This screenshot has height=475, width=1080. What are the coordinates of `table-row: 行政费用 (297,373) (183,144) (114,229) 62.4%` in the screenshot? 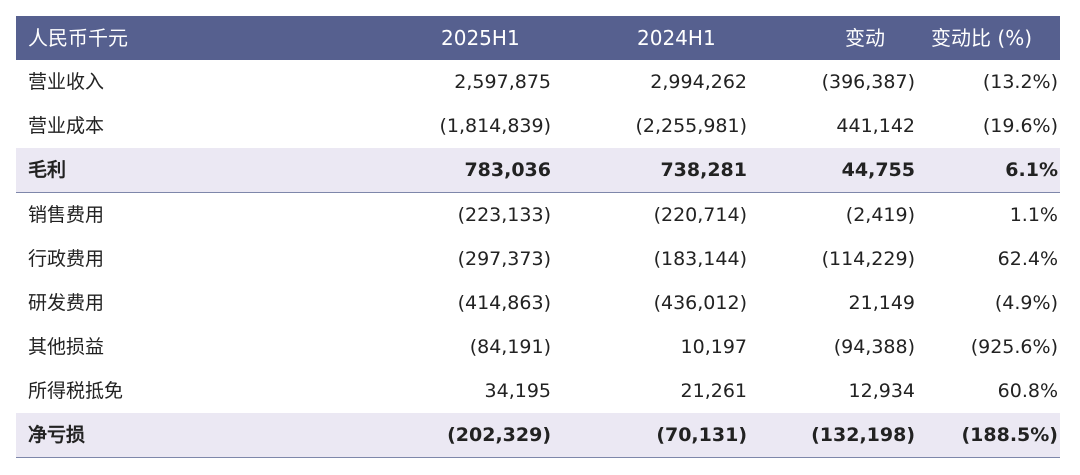 It's located at (538, 259).